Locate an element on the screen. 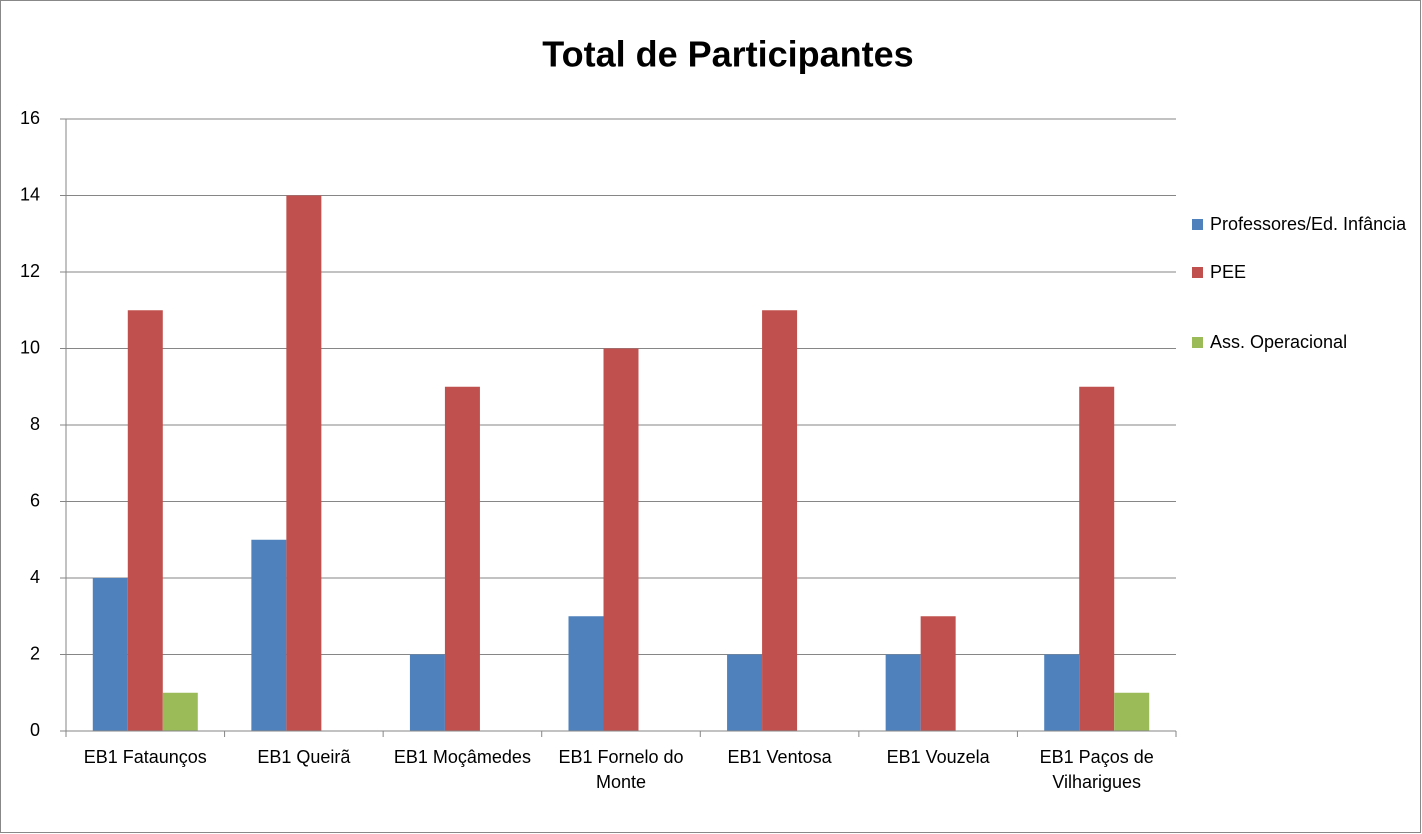  legend-label: Ass. Operacional is located at coordinates (1279, 342).